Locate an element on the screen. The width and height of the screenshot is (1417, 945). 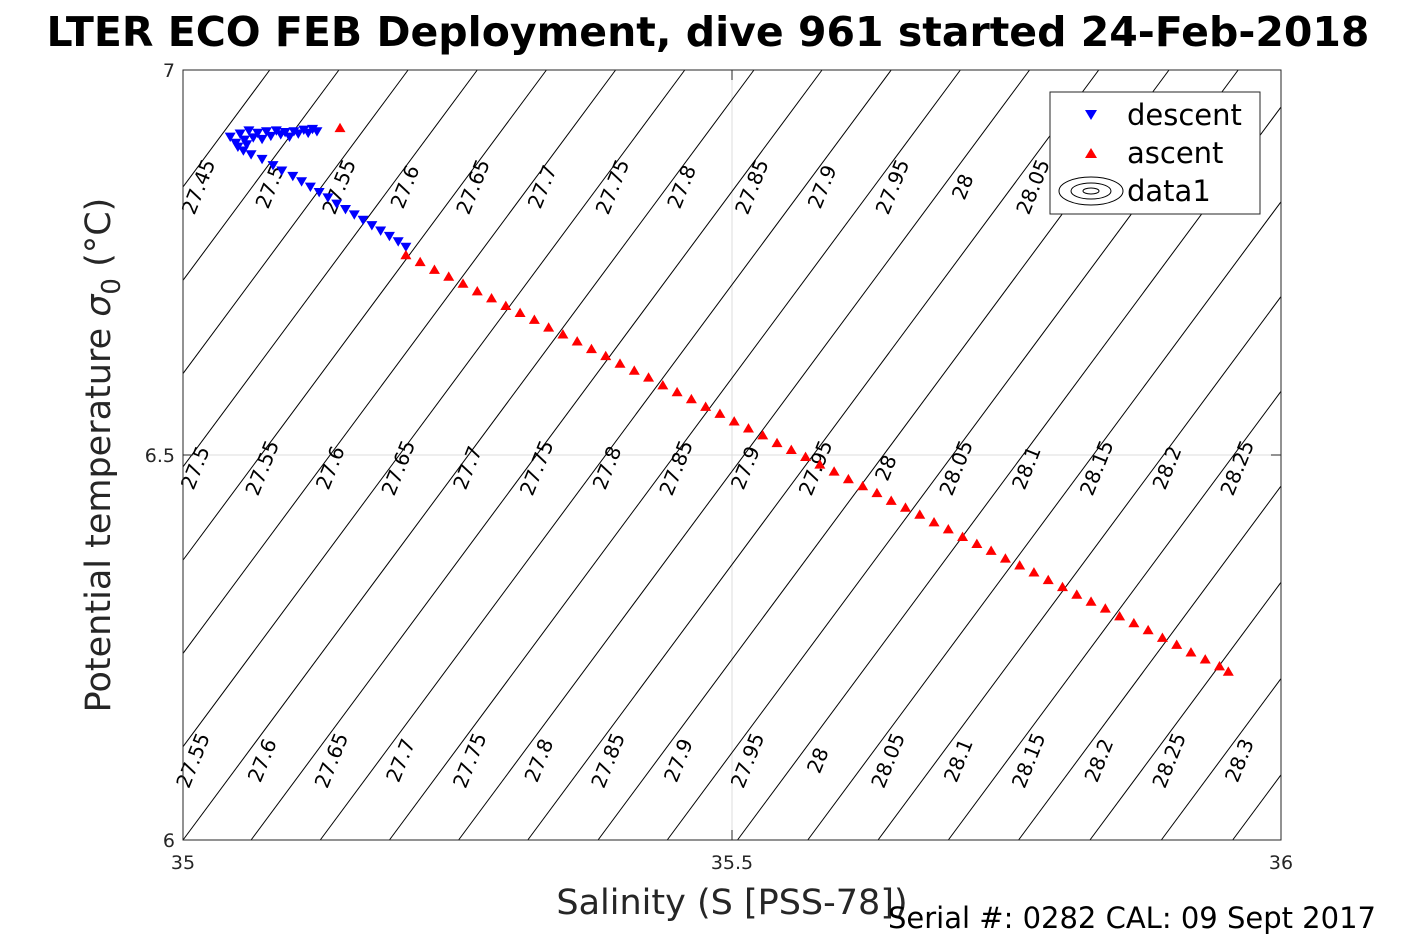
legend-contour-icon is located at coordinates (1091, 191).